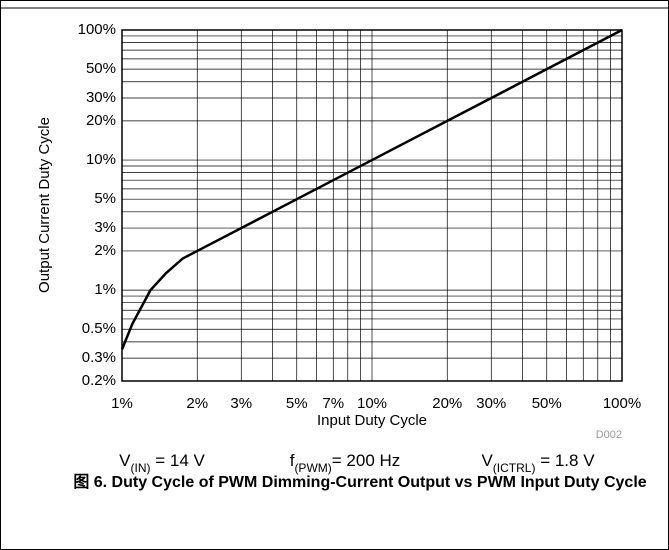  Describe the element at coordinates (99, 380) in the screenshot. I see `y-tick-label: 0.2%` at that location.